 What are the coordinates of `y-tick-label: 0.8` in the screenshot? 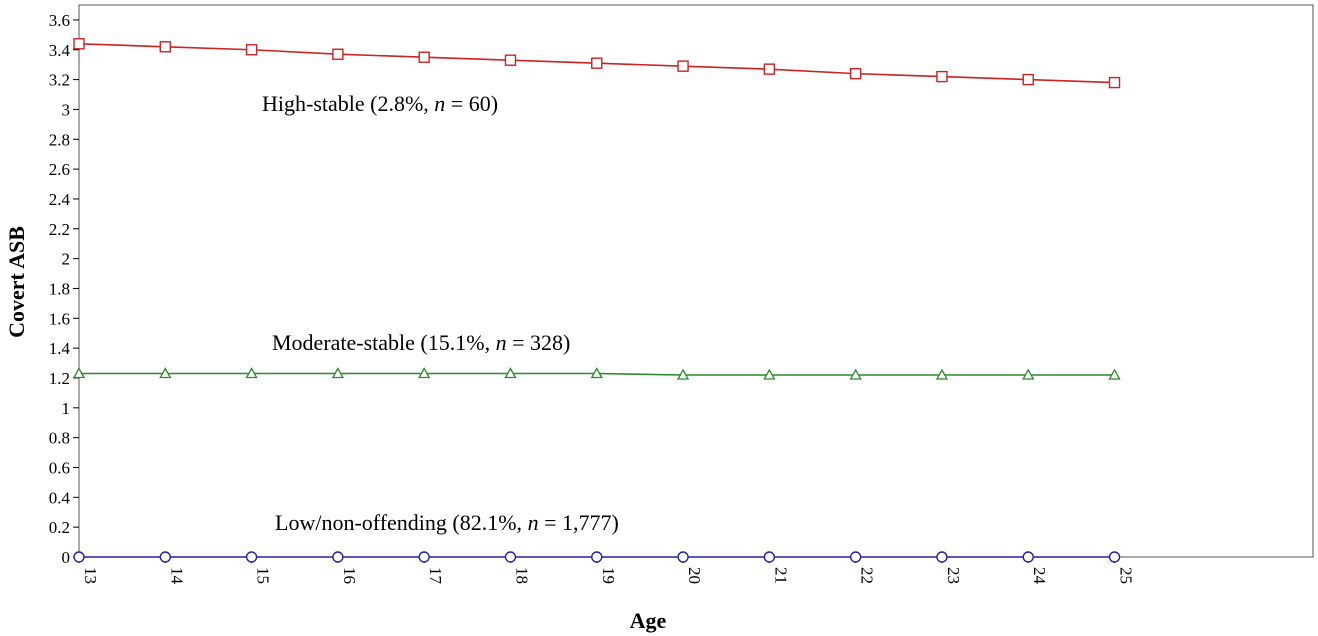 It's located at (59, 438).